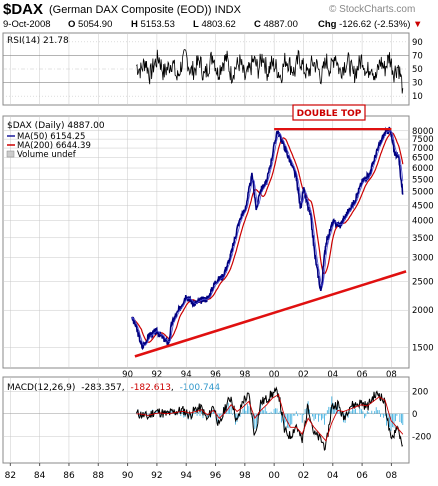 This screenshot has height=486, width=438. I want to click on index-name: (German DAX Composite (EOD)) INDX, so click(145, 10).